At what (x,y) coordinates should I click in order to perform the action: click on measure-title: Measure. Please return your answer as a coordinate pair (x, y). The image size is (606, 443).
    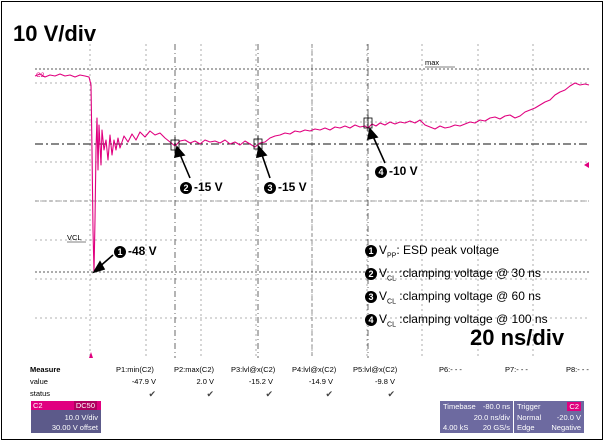
    Looking at the image, I should click on (45, 369).